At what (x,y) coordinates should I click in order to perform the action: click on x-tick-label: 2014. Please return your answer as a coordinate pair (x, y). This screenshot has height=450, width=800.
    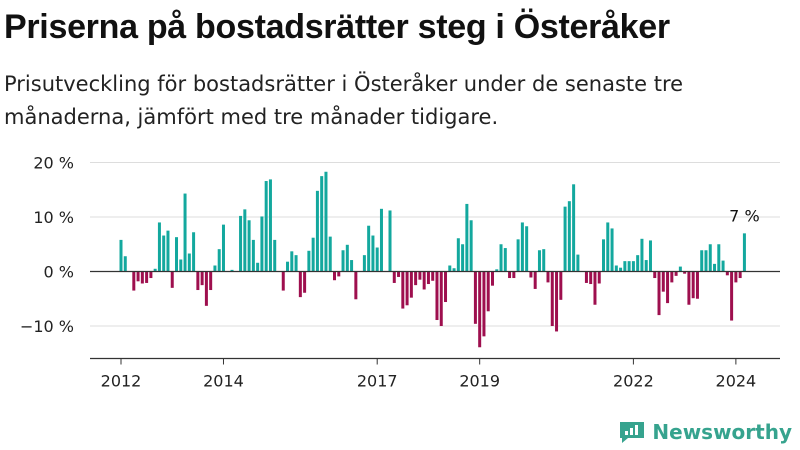
    Looking at the image, I should click on (223, 381).